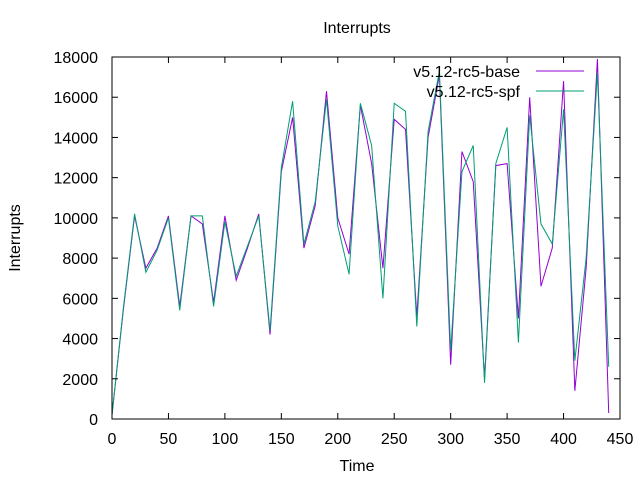 The image size is (640, 480). I want to click on legend: v5.12-rc5-base v5.12-rc5-spf, so click(498, 82).